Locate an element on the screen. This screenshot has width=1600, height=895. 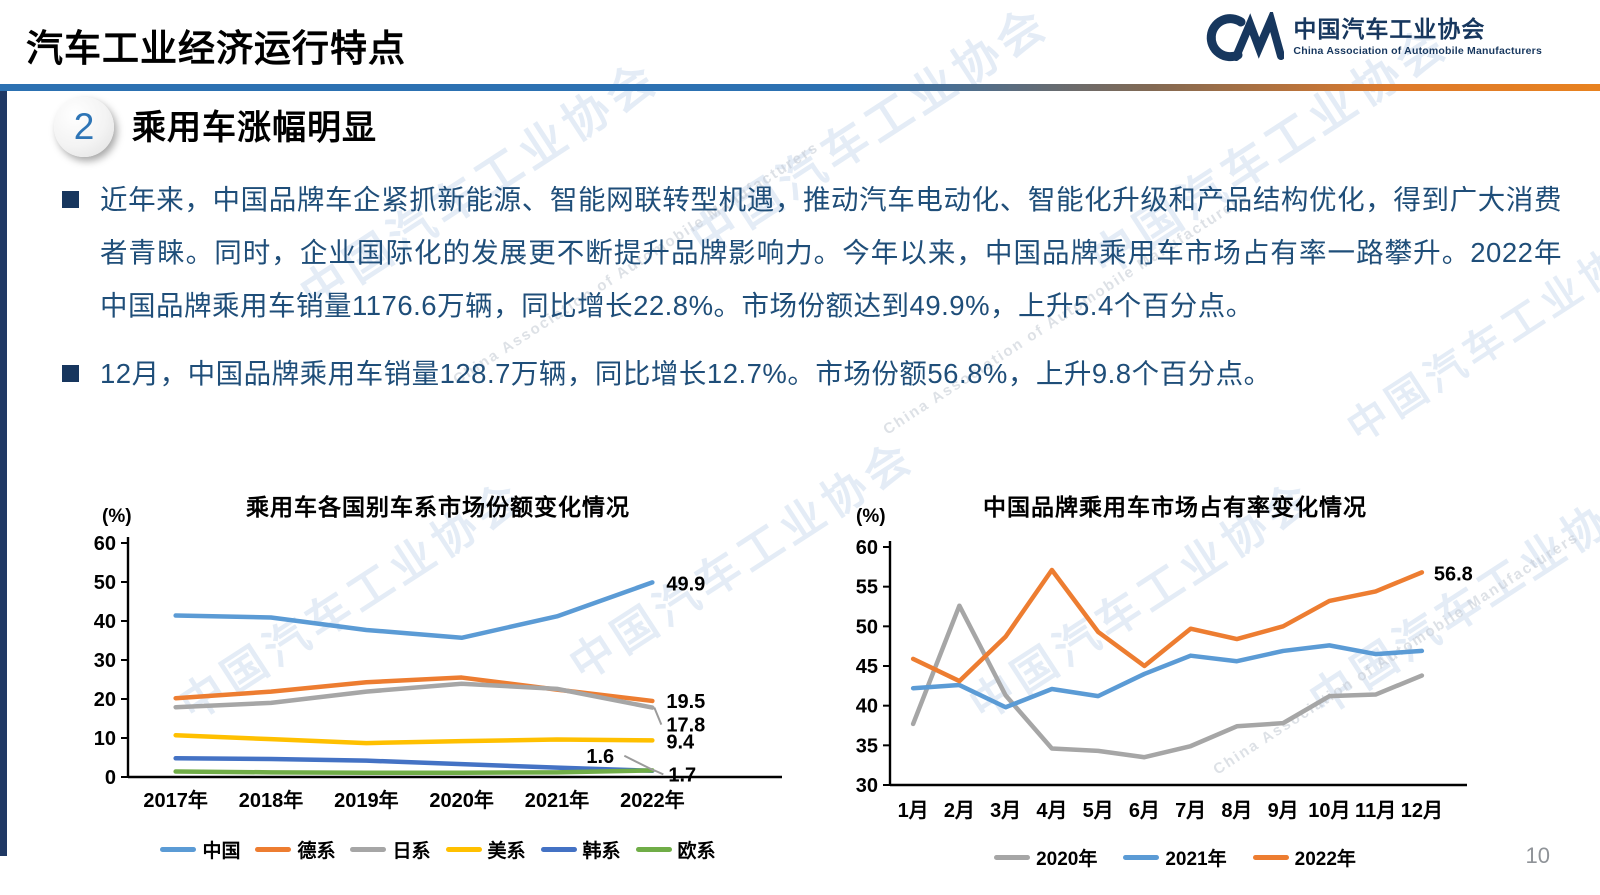
legend-label: 2020年 is located at coordinates (1067, 859).